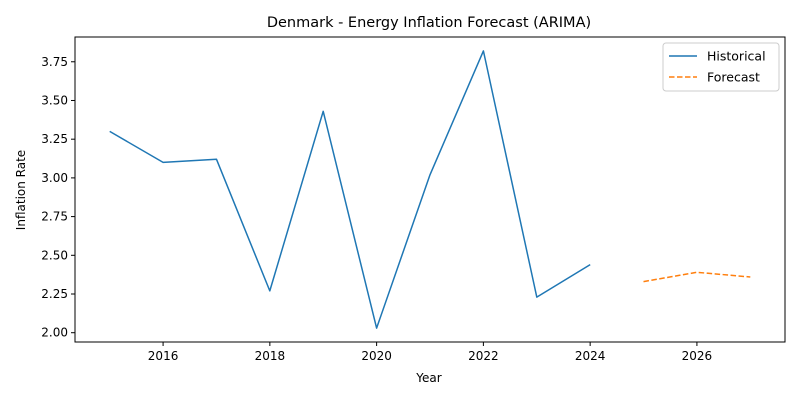  Describe the element at coordinates (54, 294) in the screenshot. I see `y-tick-label: 2.25` at that location.